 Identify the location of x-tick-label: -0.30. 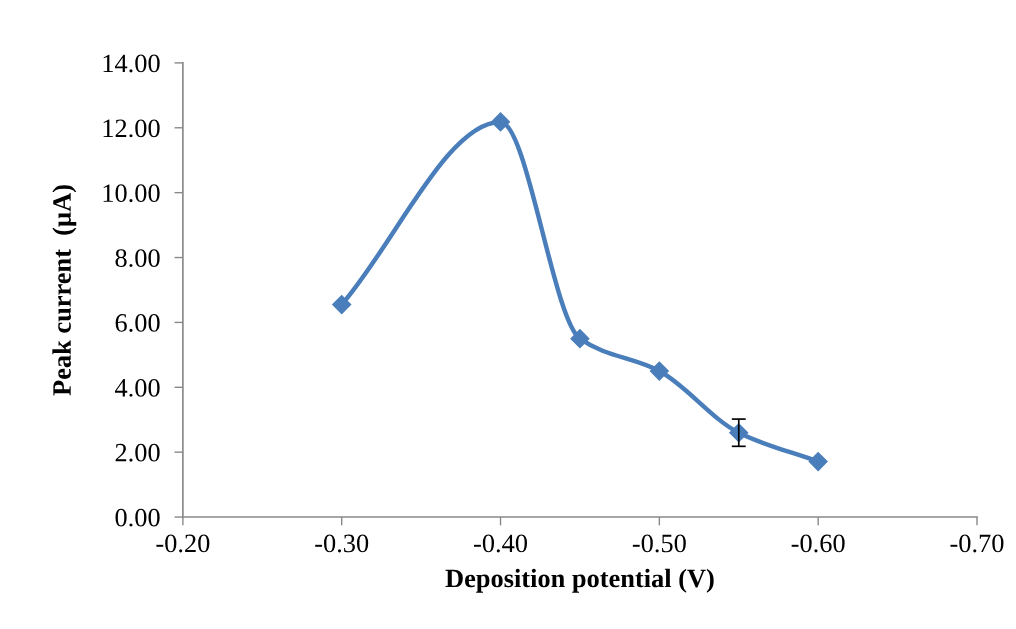
(342, 543).